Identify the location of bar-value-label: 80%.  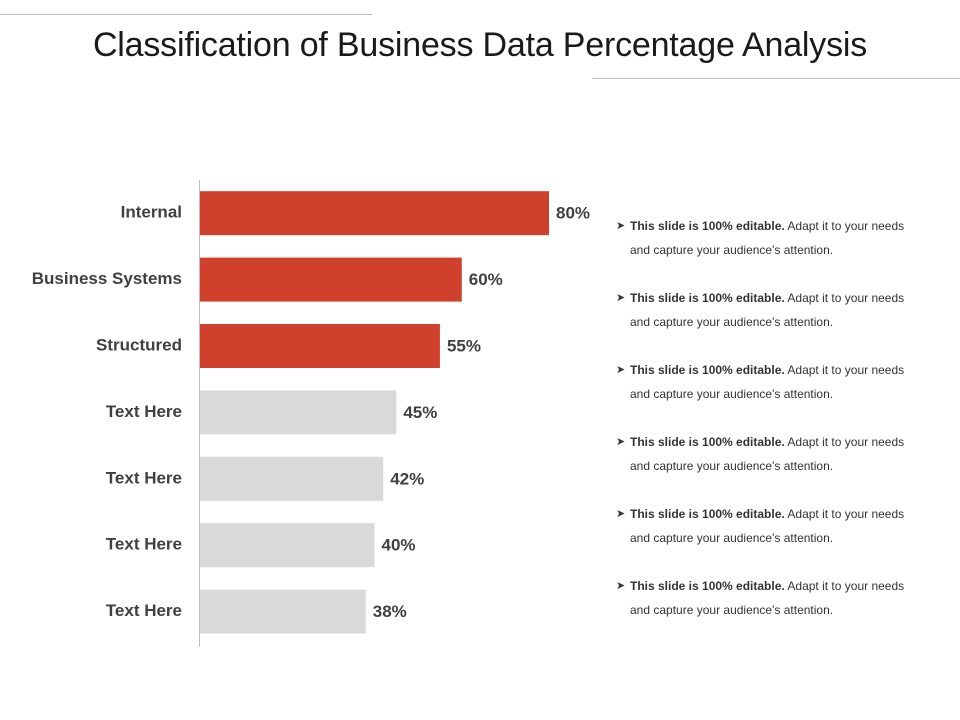
(573, 213).